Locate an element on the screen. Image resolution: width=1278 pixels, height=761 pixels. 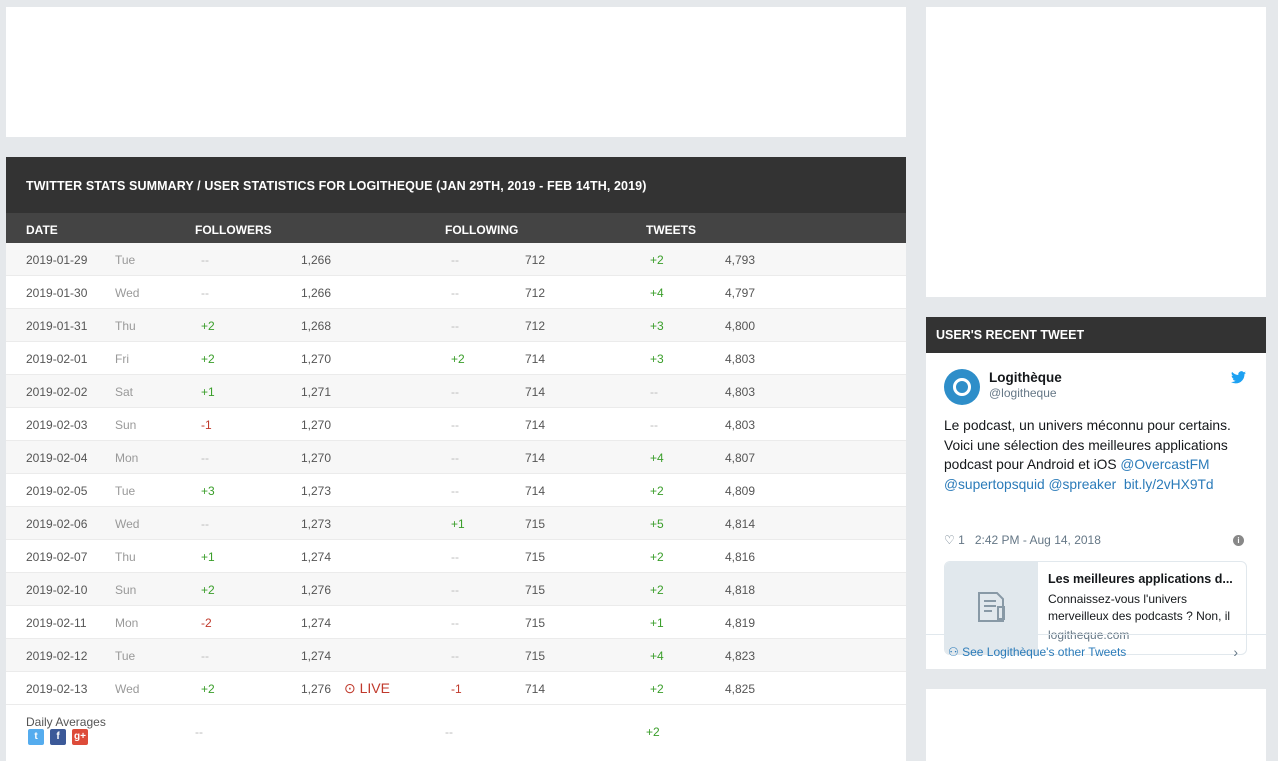
see-other-tweets-link: ⚇ See Logithèque's other Tweets is located at coordinates (1037, 652).